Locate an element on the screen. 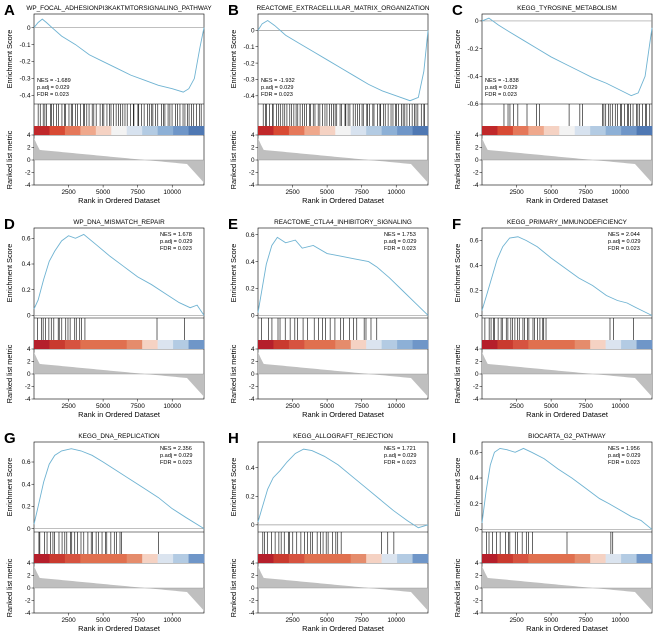 This screenshot has width=656, height=641. es-ytick-label: -0.4 is located at coordinates (24, 96).